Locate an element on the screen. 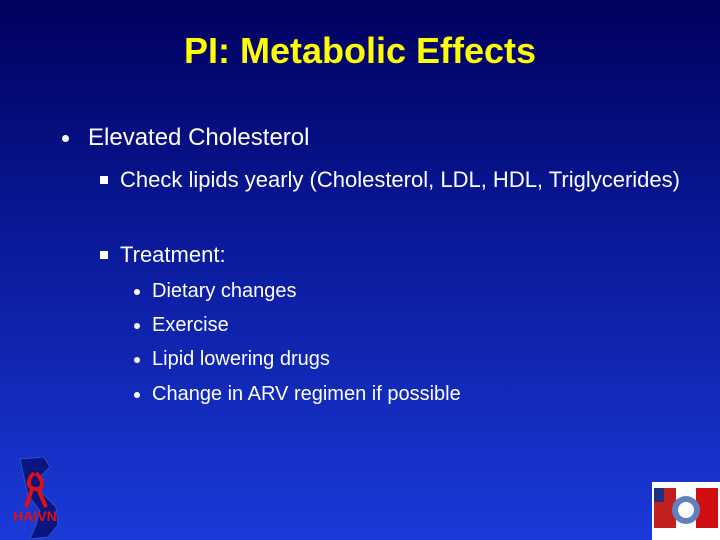  map-shape is located at coordinates (39, 498).